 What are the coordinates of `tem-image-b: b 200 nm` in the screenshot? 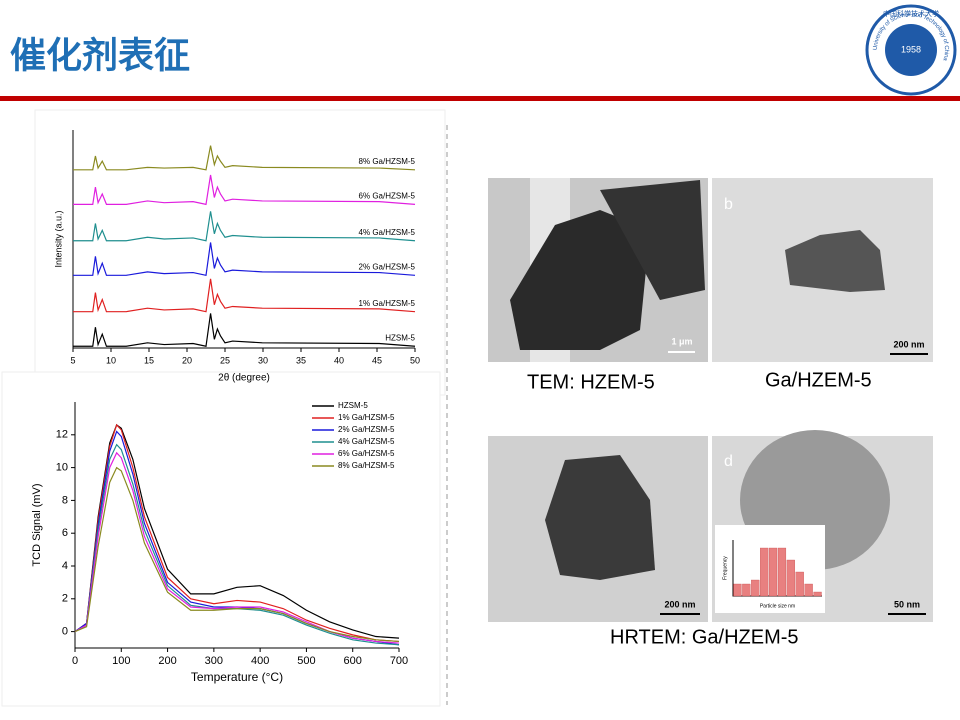 It's located at (822, 270).